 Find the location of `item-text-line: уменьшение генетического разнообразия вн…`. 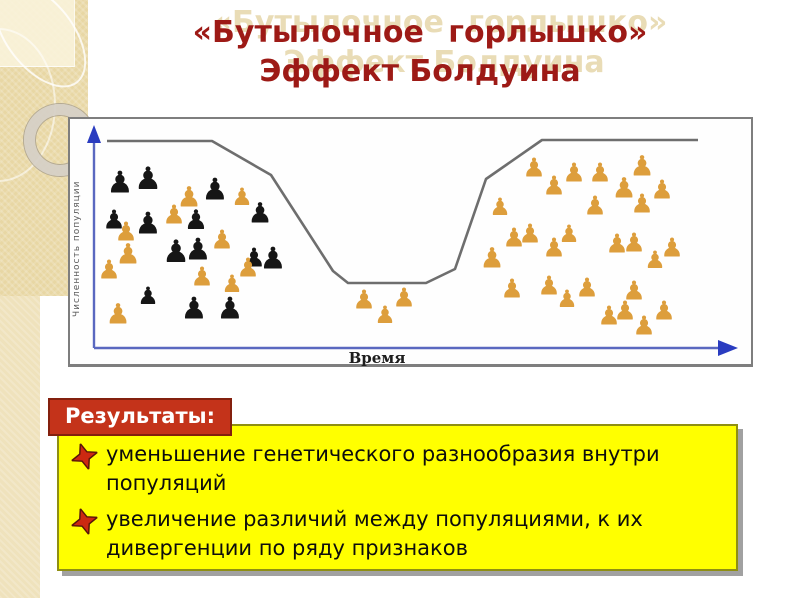

item-text-line: уменьшение генетического разнообразия вн… is located at coordinates (383, 454).